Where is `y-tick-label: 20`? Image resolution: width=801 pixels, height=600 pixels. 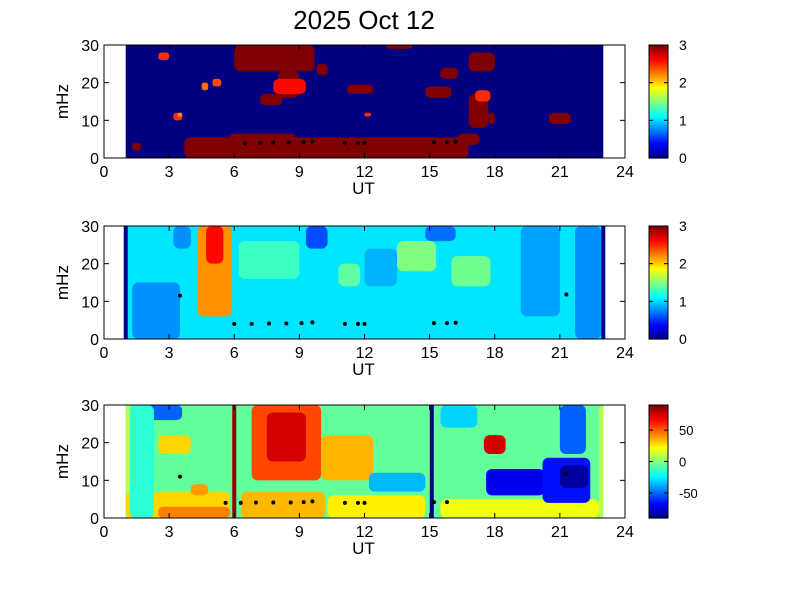 y-tick-label: 20 is located at coordinates (90, 265).